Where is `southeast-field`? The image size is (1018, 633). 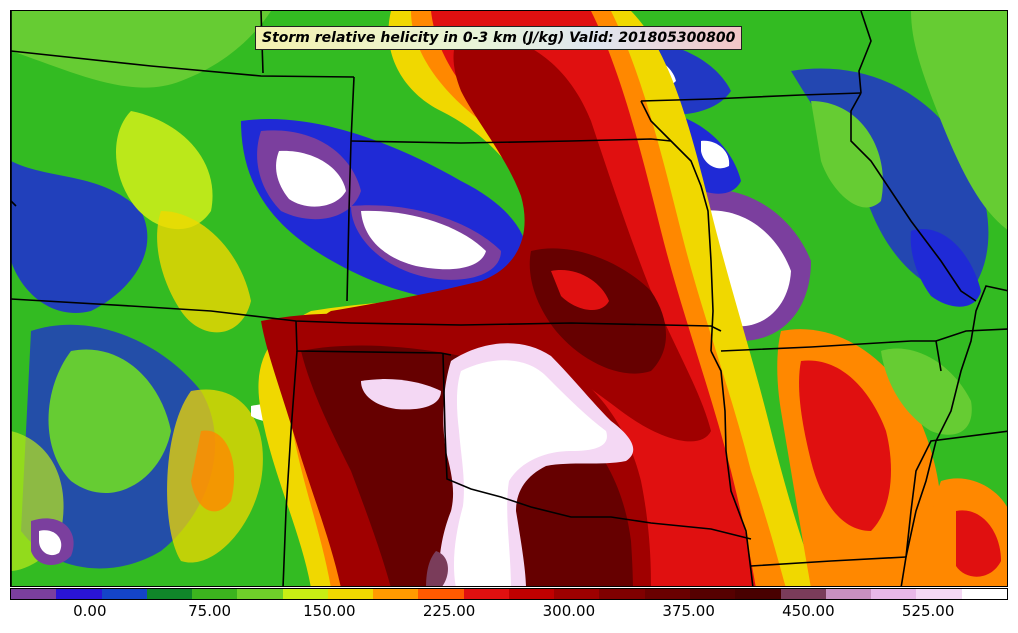 southeast-field is located at coordinates (892, 407).